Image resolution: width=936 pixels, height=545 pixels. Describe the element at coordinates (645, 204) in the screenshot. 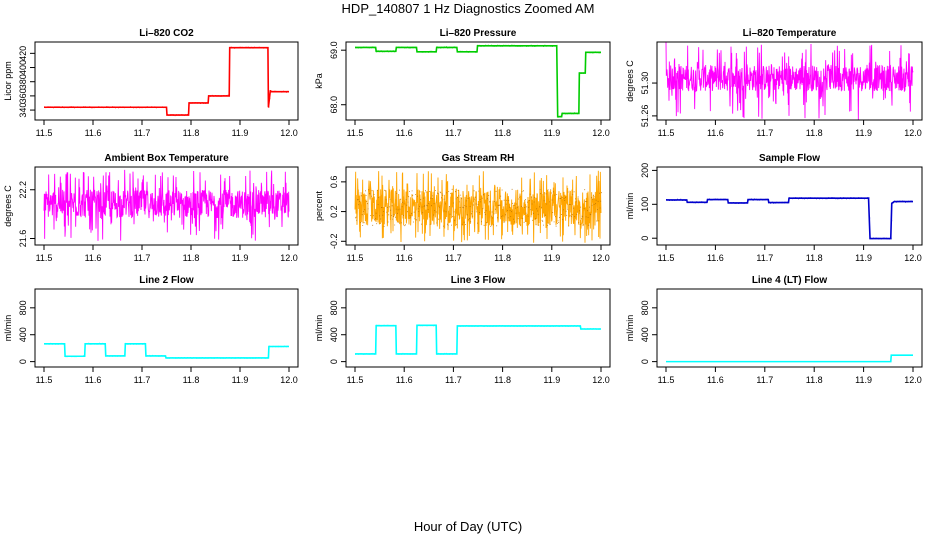

I see `y-tick-label: 100` at that location.